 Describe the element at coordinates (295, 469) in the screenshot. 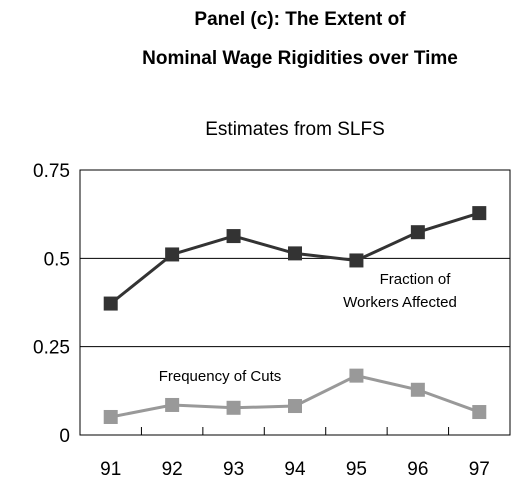

I see `x-tick-label: 94` at that location.